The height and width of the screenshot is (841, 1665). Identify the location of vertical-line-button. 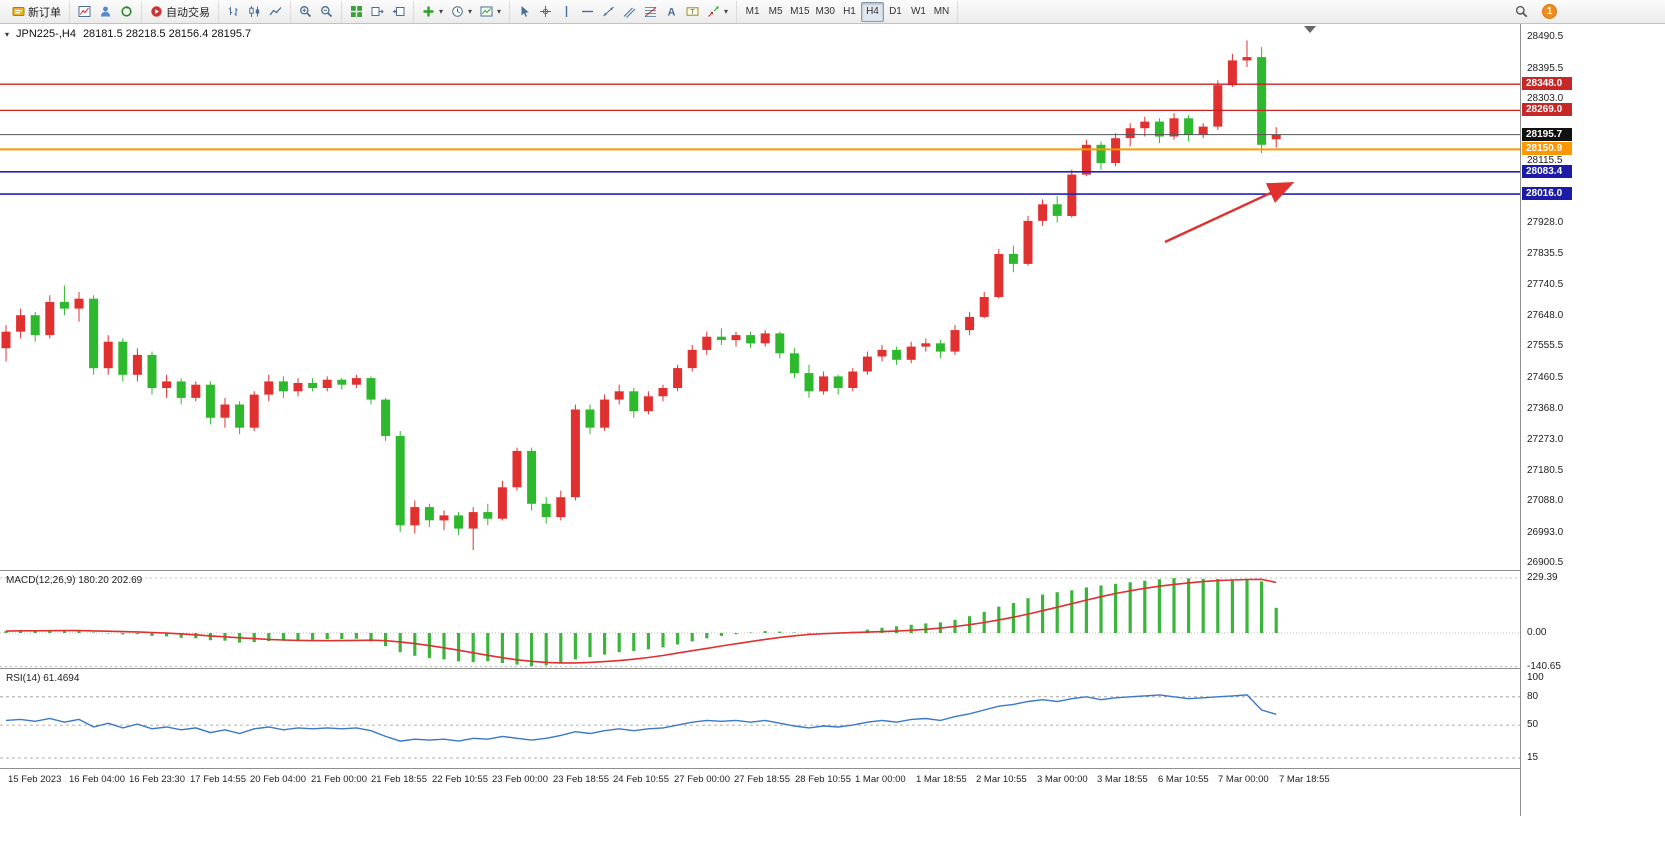
(566, 12).